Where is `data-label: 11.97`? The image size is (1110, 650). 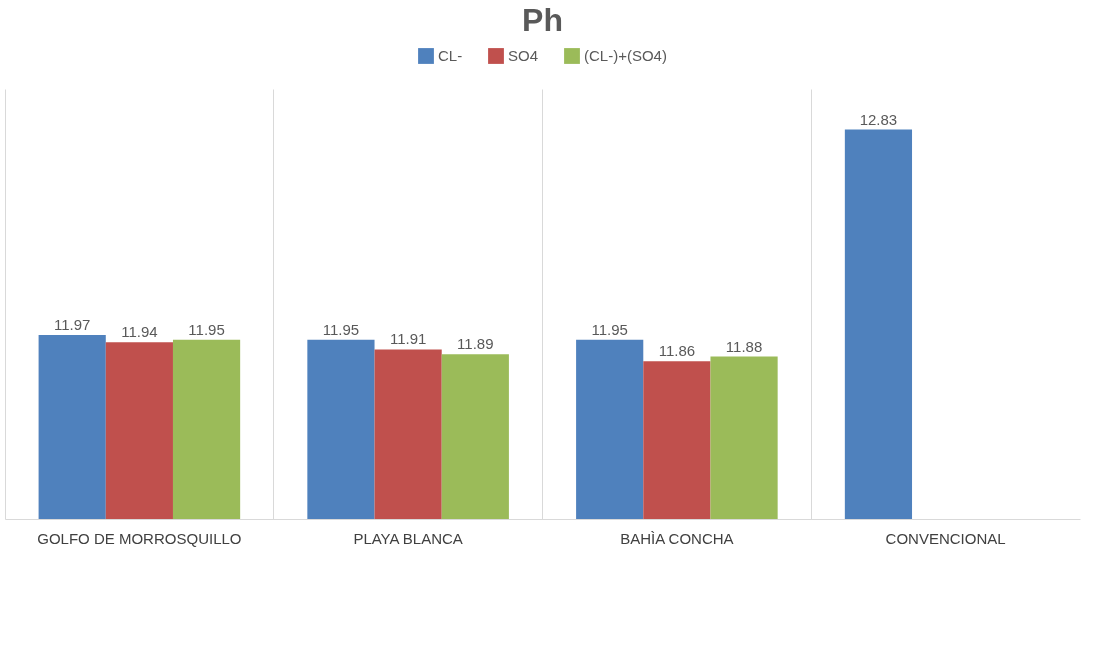 data-label: 11.97 is located at coordinates (72, 325).